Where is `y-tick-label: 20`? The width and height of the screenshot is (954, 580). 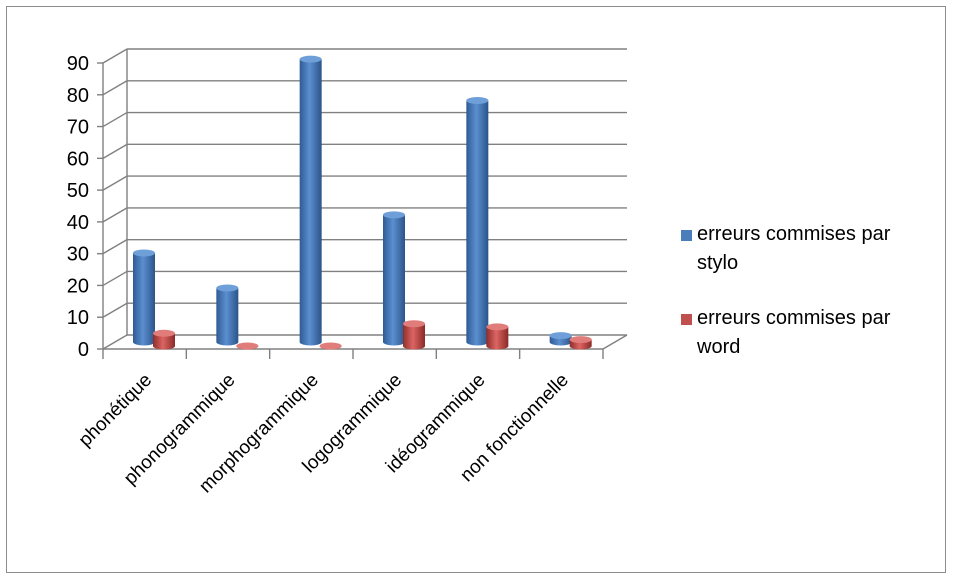 y-tick-label: 20 is located at coordinates (78, 286).